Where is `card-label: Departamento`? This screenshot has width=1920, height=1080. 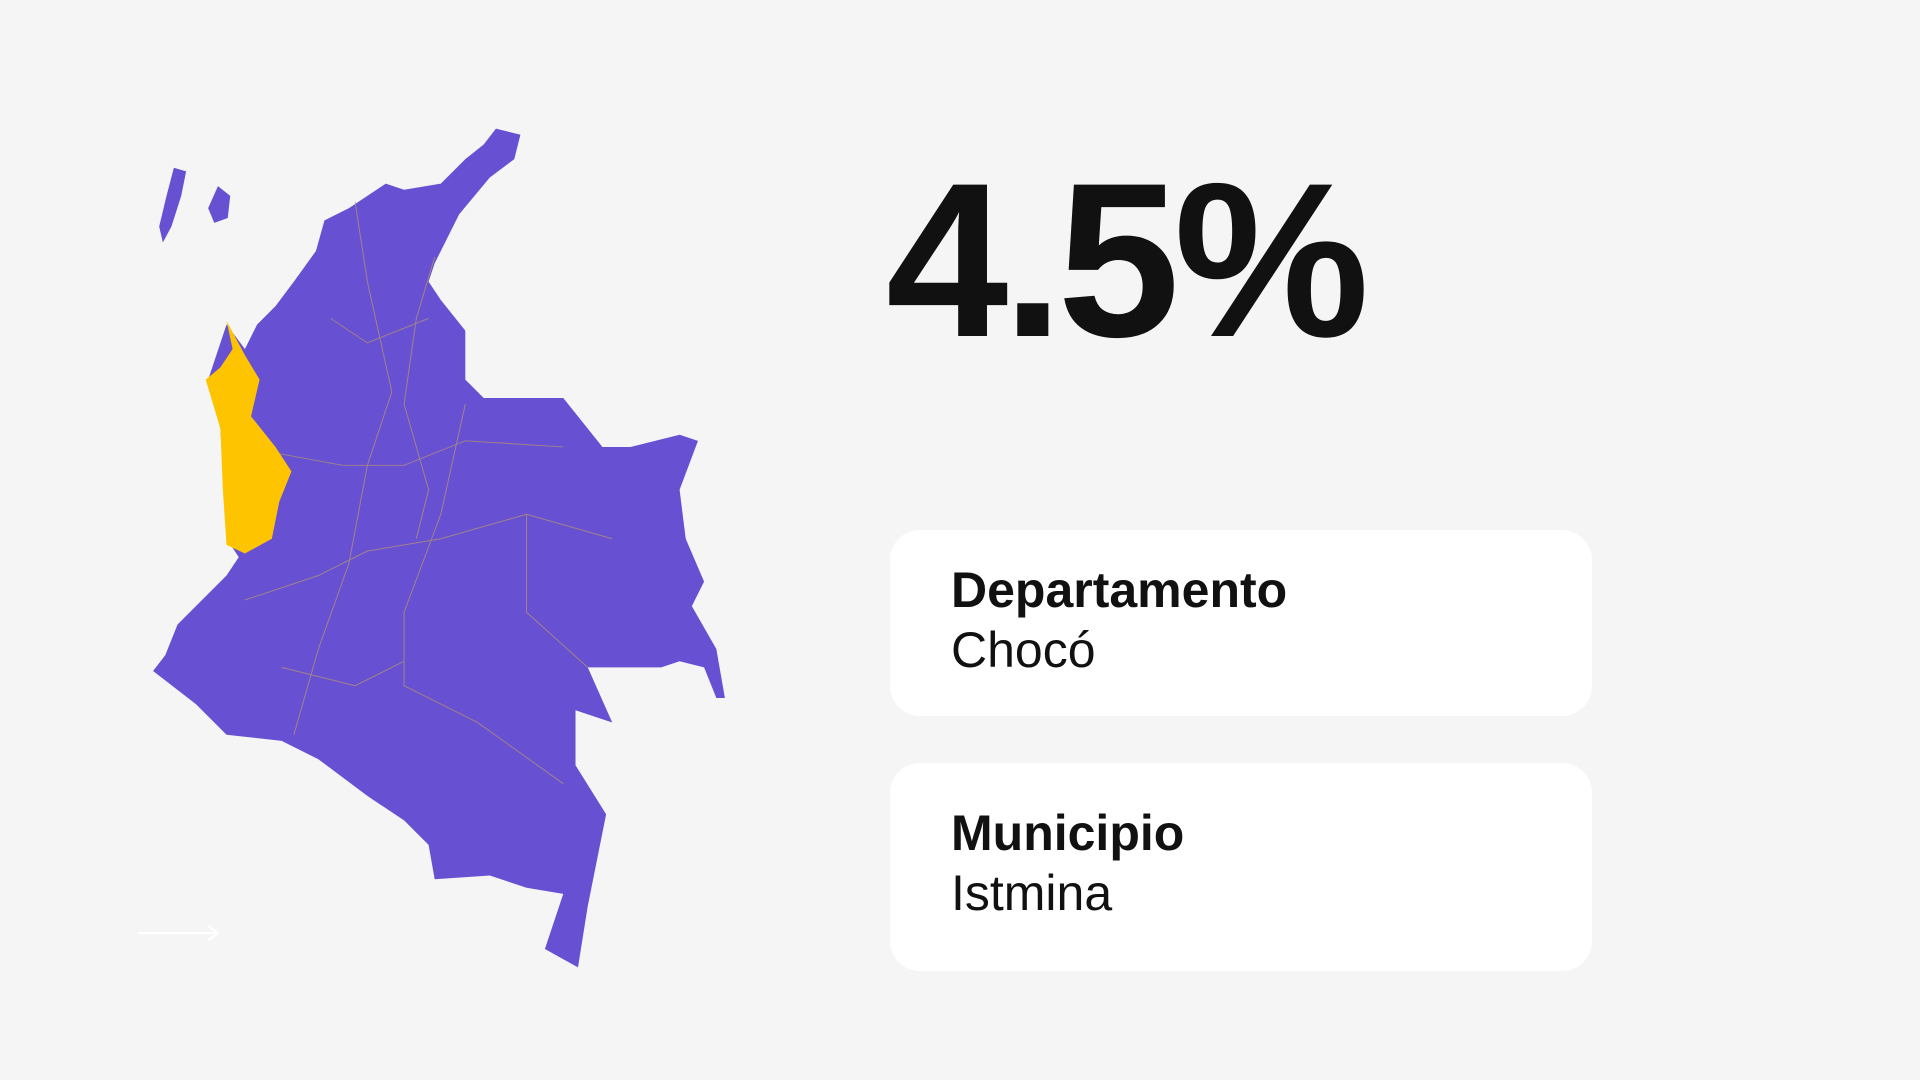 card-label: Departamento is located at coordinates (1119, 590).